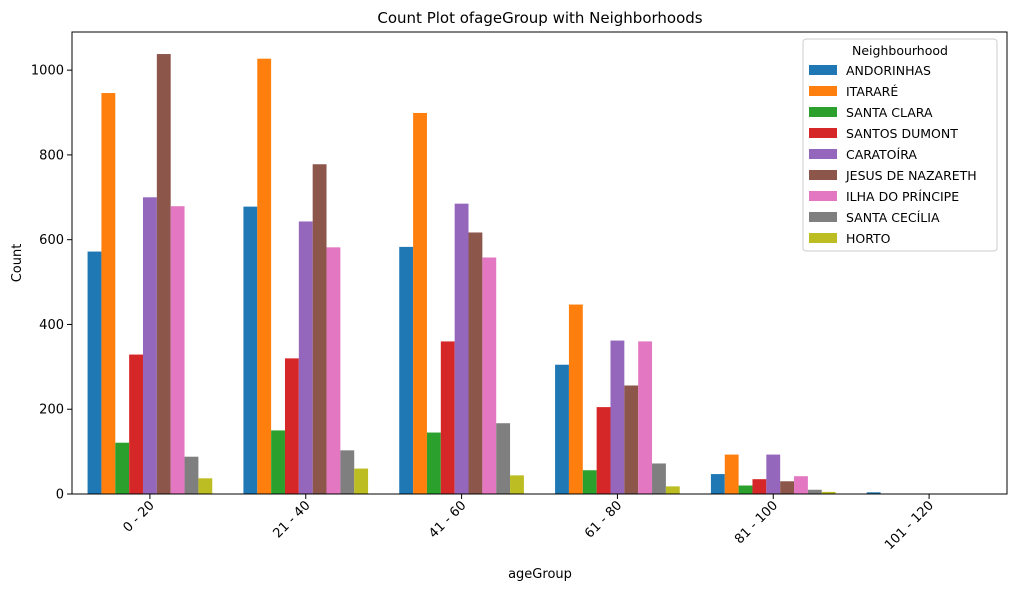  I want to click on y-tick-label-2: 400, so click(51, 325).